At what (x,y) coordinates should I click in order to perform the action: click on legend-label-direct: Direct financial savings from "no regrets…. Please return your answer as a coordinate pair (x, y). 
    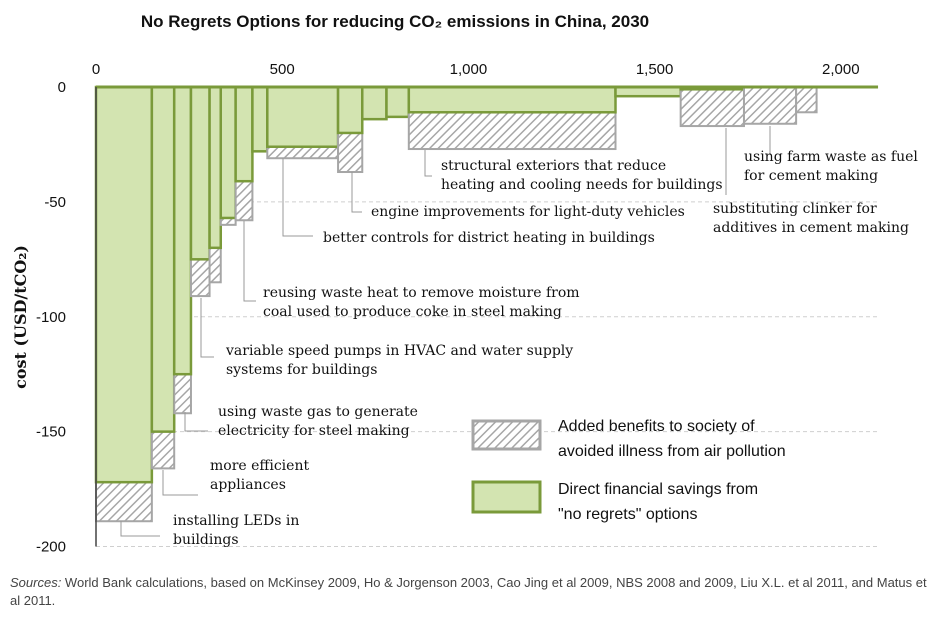
    Looking at the image, I should click on (658, 502).